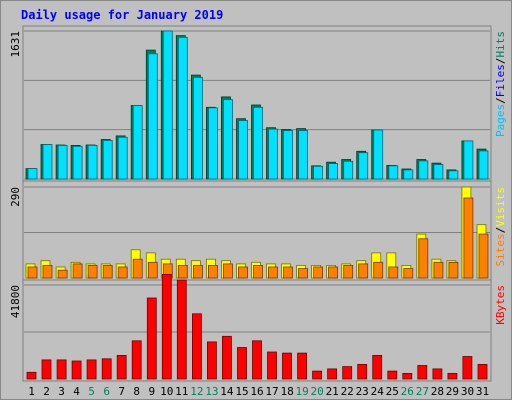 Image resolution: width=512 pixels, height=400 pixels. I want to click on day-label: 7, so click(121, 391).